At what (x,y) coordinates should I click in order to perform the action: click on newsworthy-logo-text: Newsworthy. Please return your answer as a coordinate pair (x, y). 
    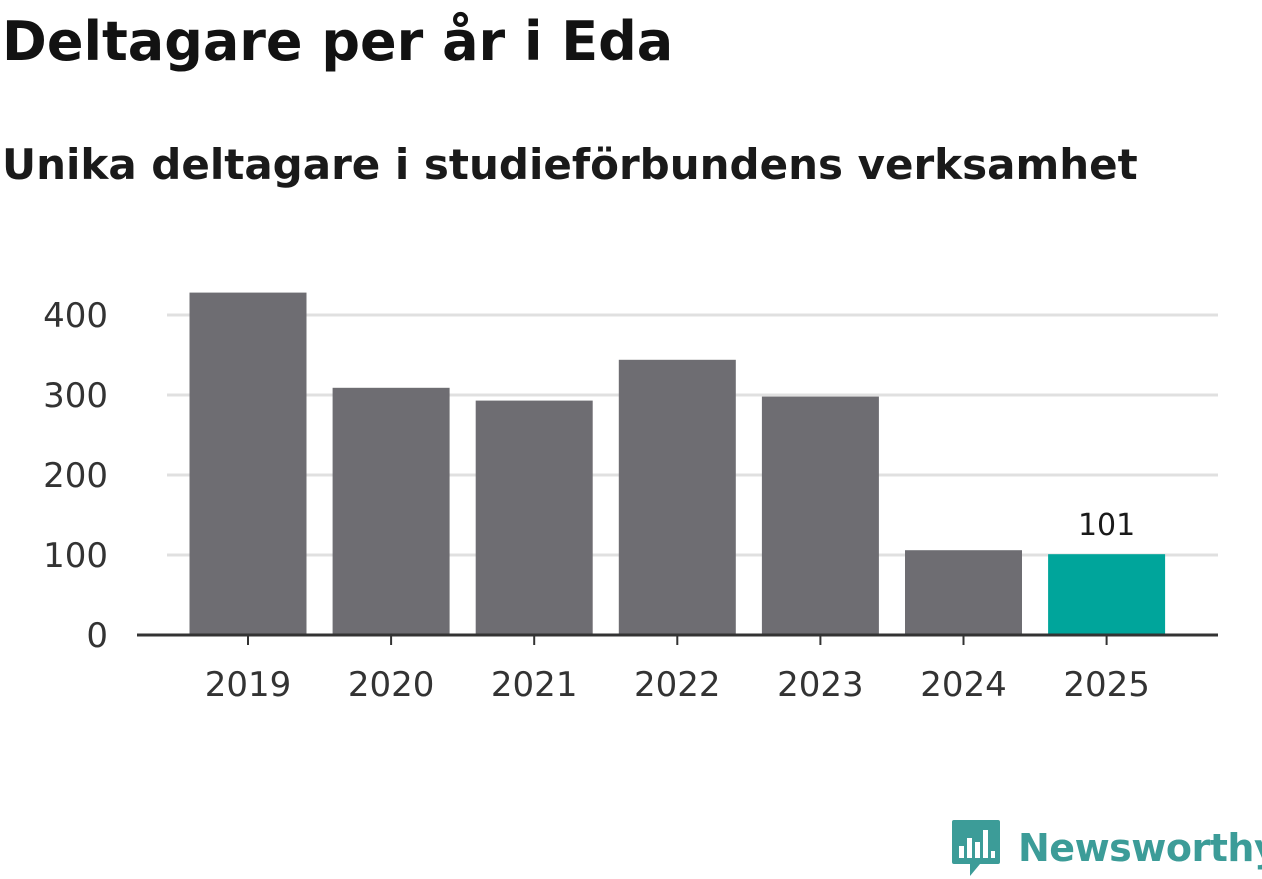
    Looking at the image, I should click on (1140, 848).